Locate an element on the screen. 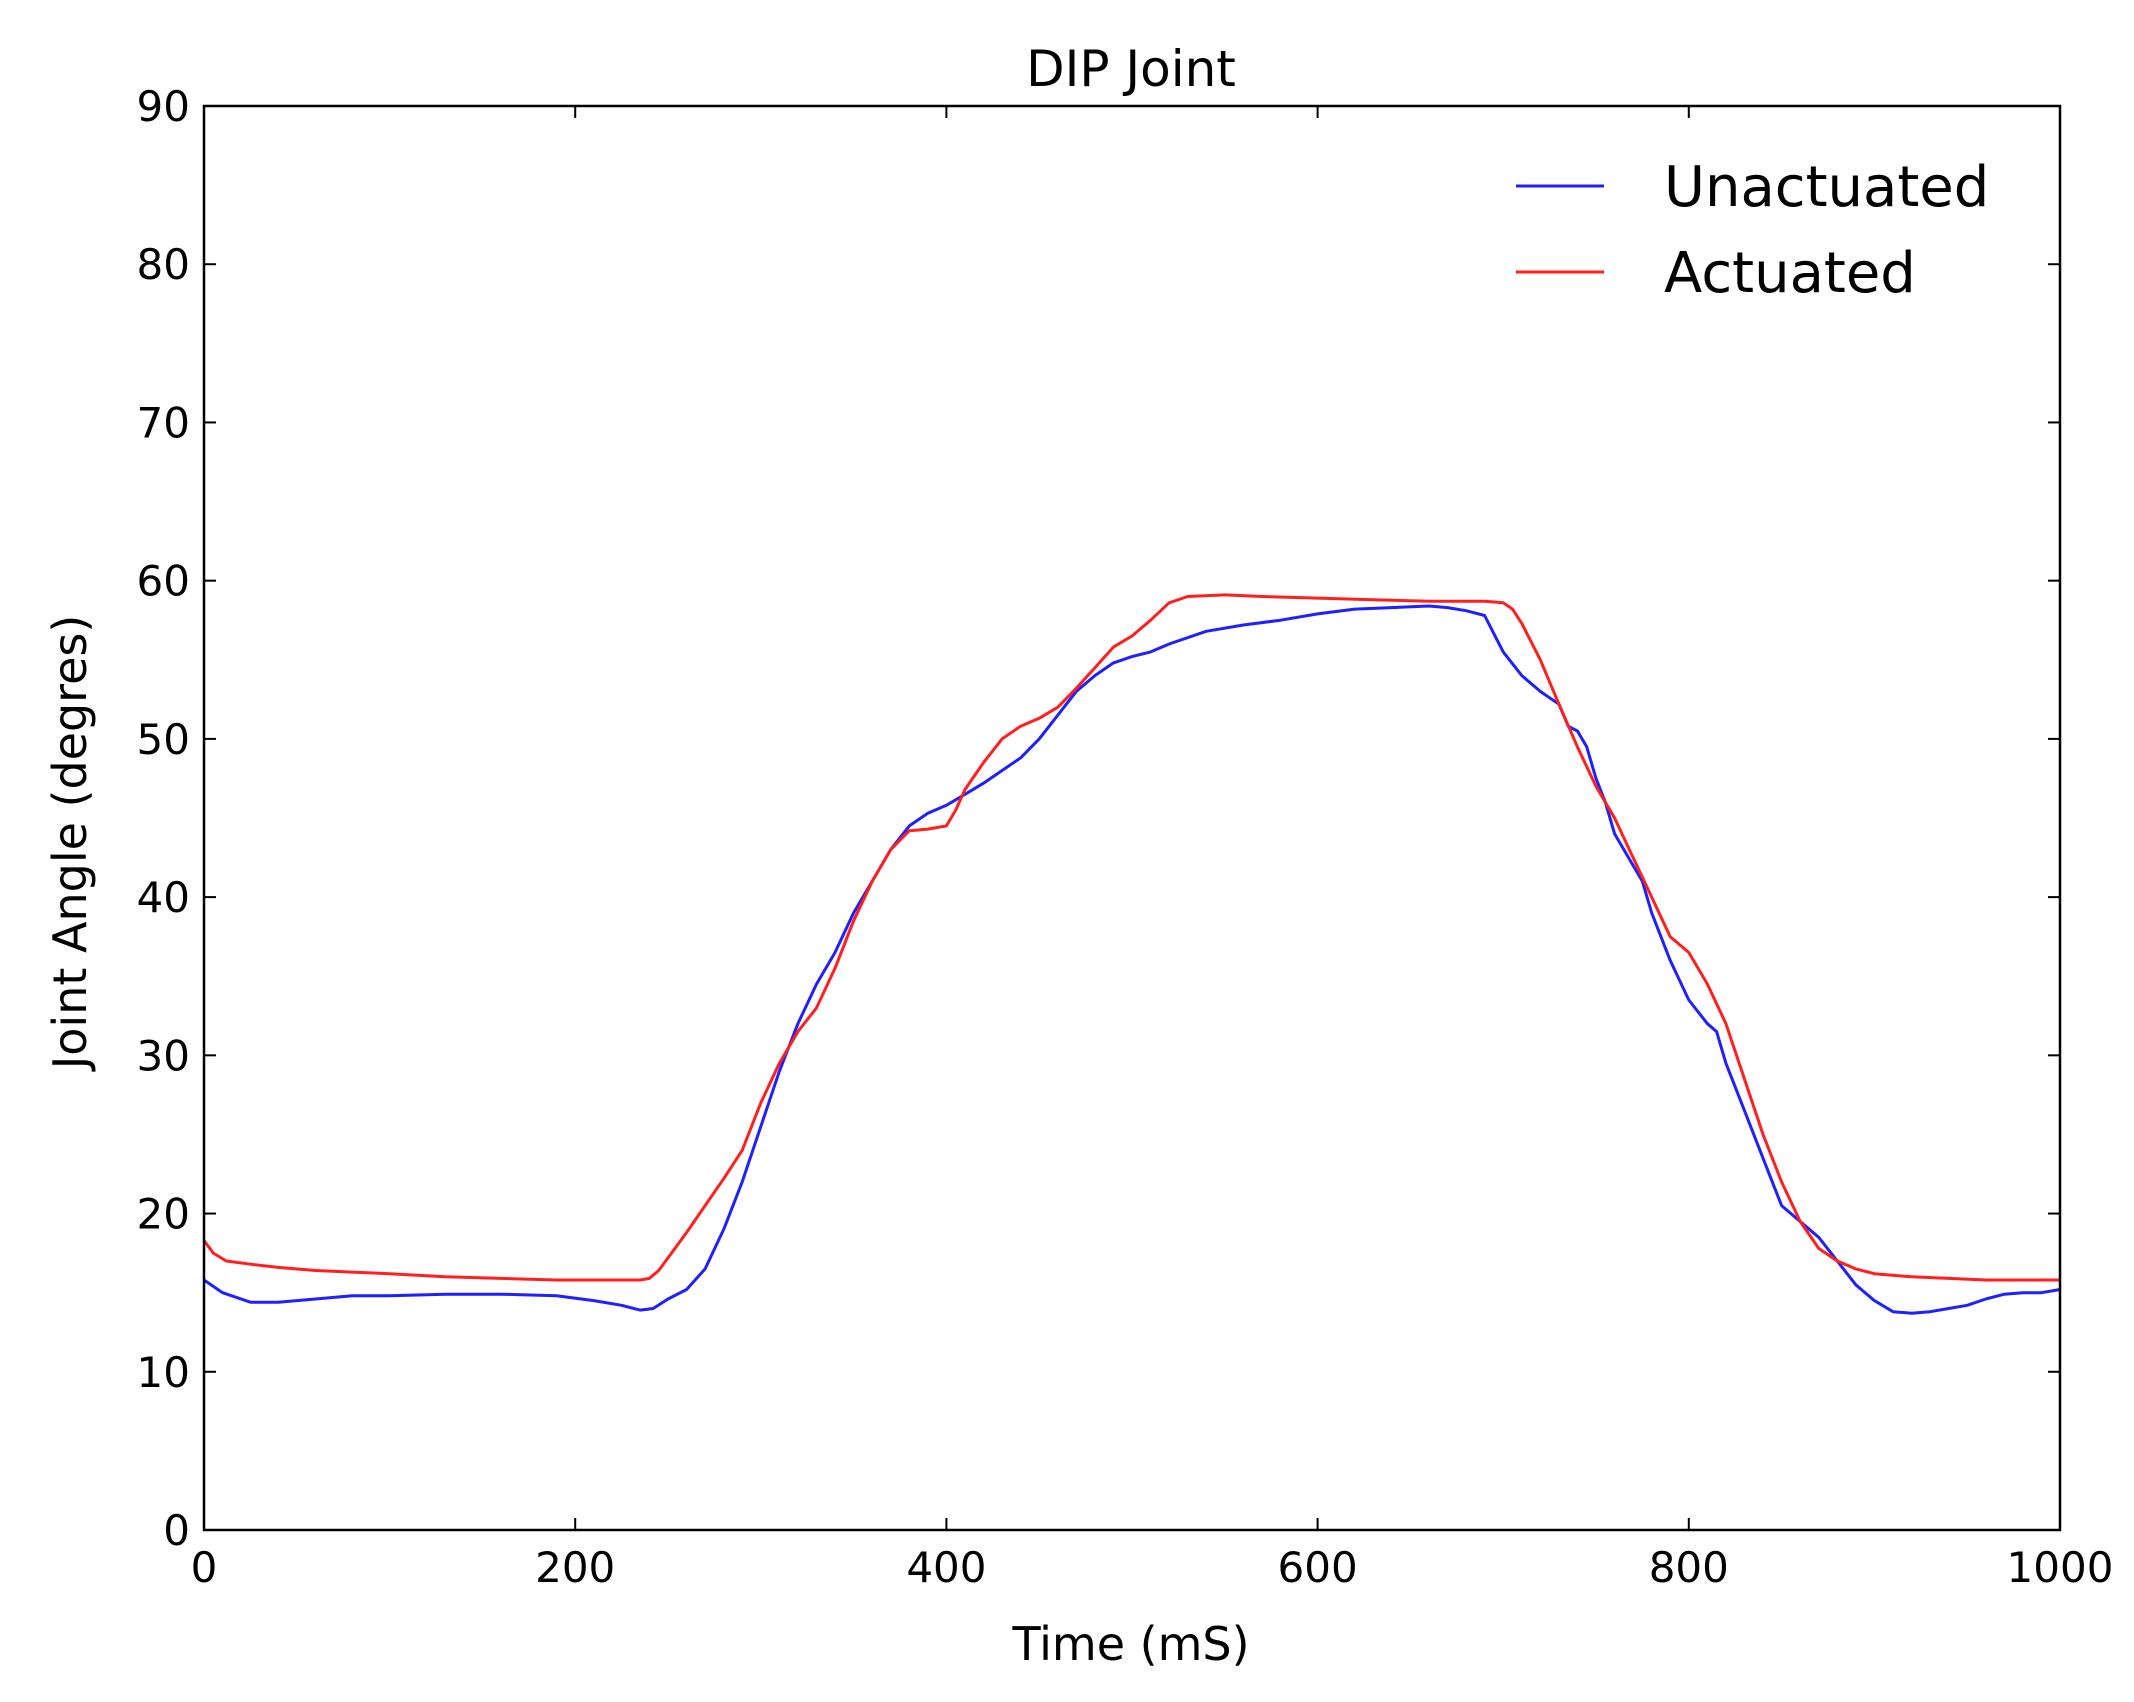 The image size is (2134, 1702). x-tick-label: 1000 is located at coordinates (2060, 1567).